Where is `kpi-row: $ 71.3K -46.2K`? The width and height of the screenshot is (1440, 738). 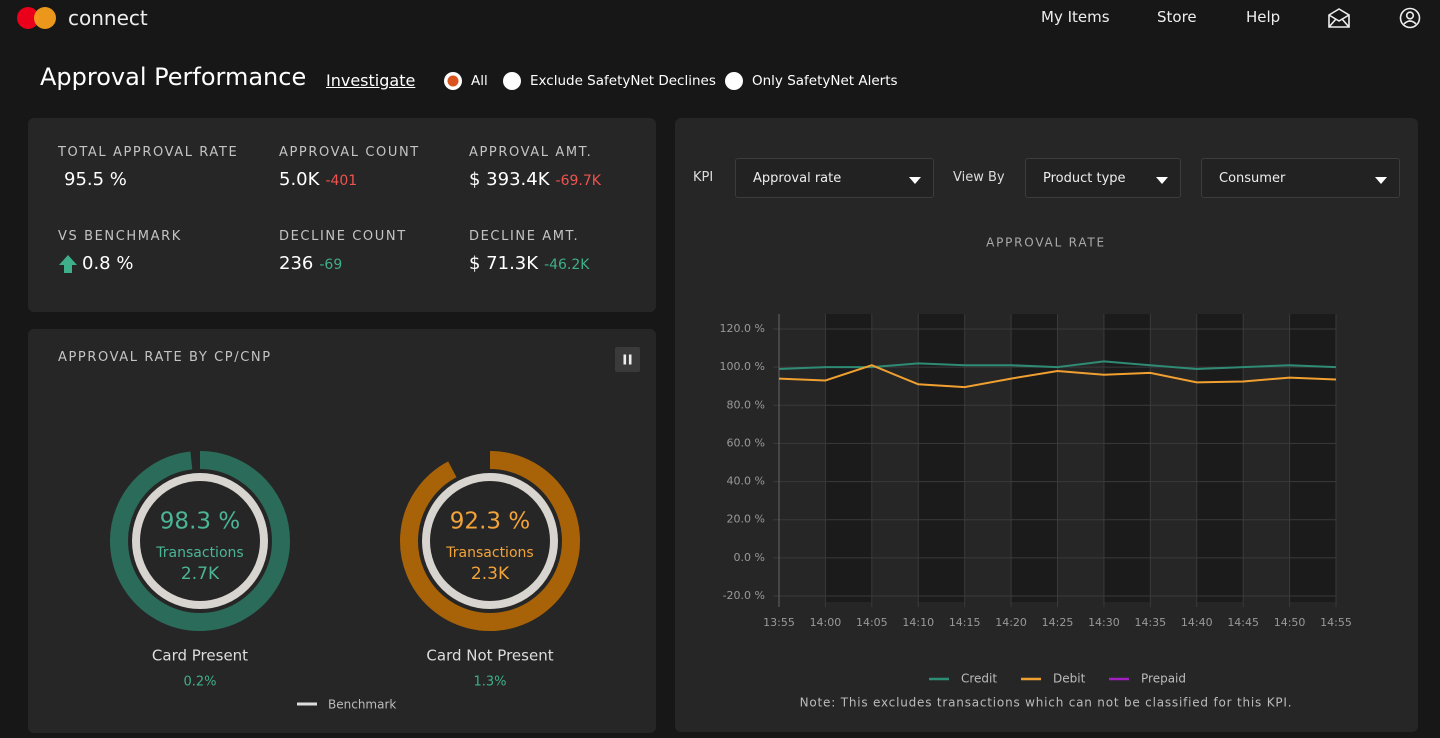 kpi-row: $ 71.3K -46.2K is located at coordinates (529, 263).